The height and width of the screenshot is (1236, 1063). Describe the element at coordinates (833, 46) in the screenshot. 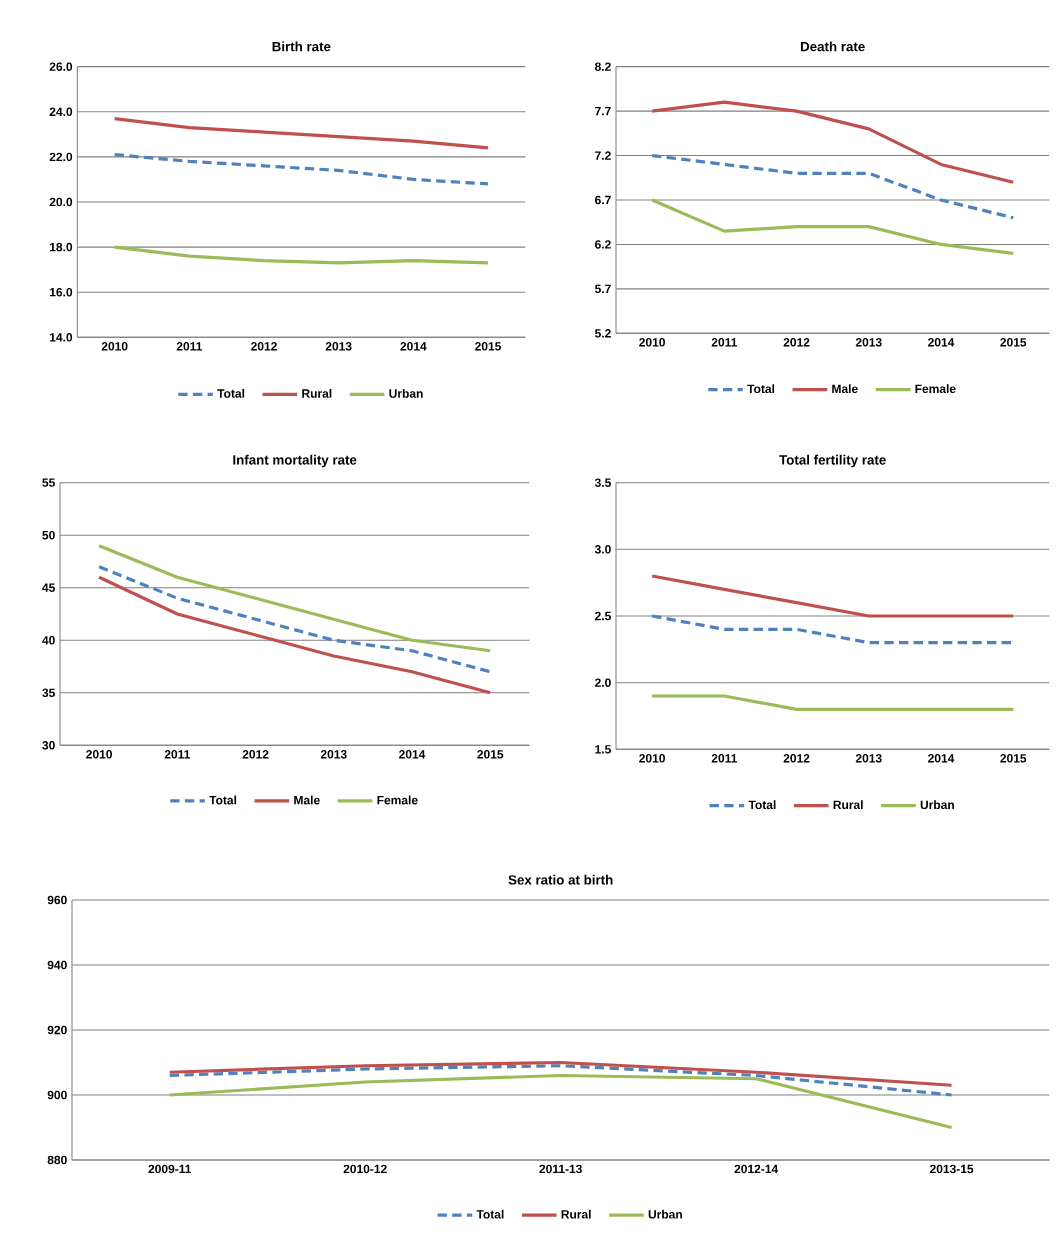

I see `chart-title: Death rate` at that location.